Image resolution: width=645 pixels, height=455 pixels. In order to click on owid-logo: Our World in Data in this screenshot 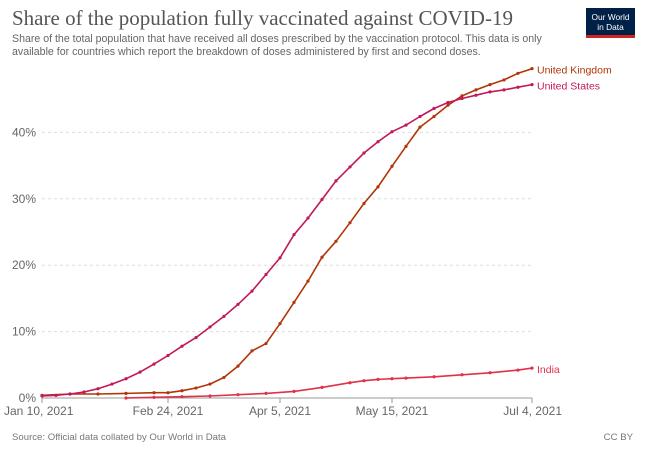, I will do `click(610, 23)`.